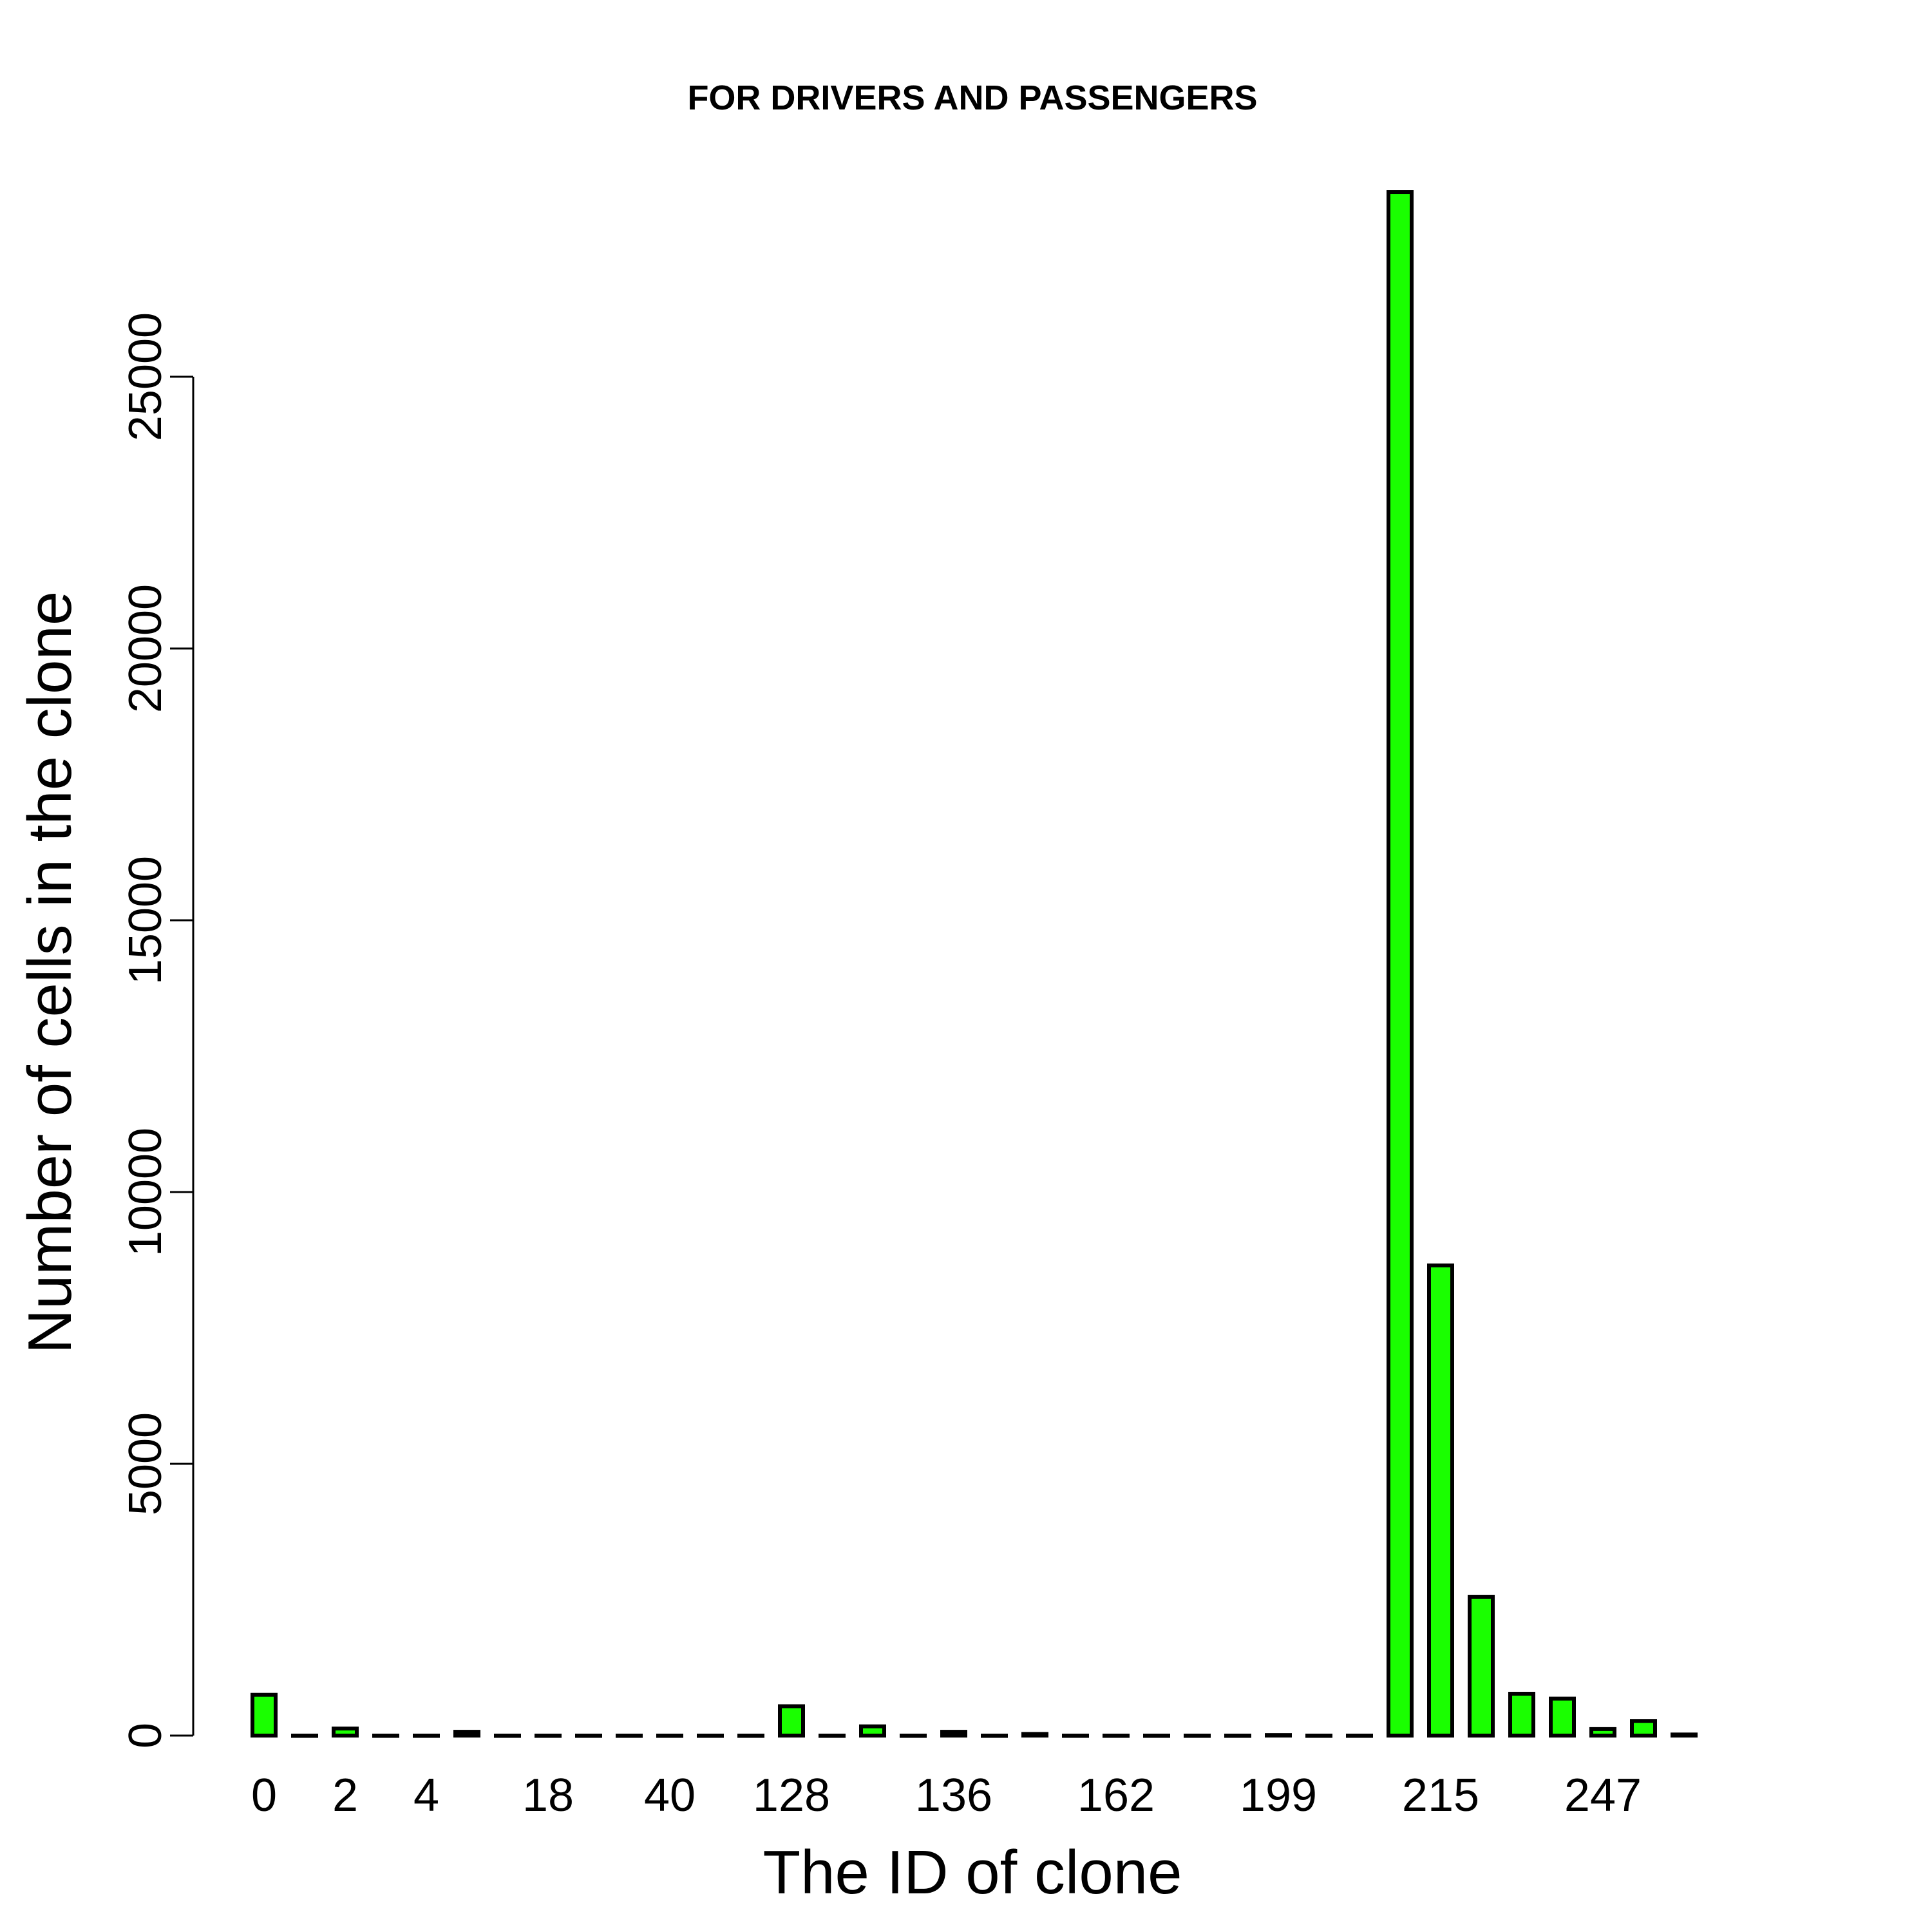 The image size is (1932, 1932). I want to click on x-axis-label: The ID of clone, so click(973, 1872).